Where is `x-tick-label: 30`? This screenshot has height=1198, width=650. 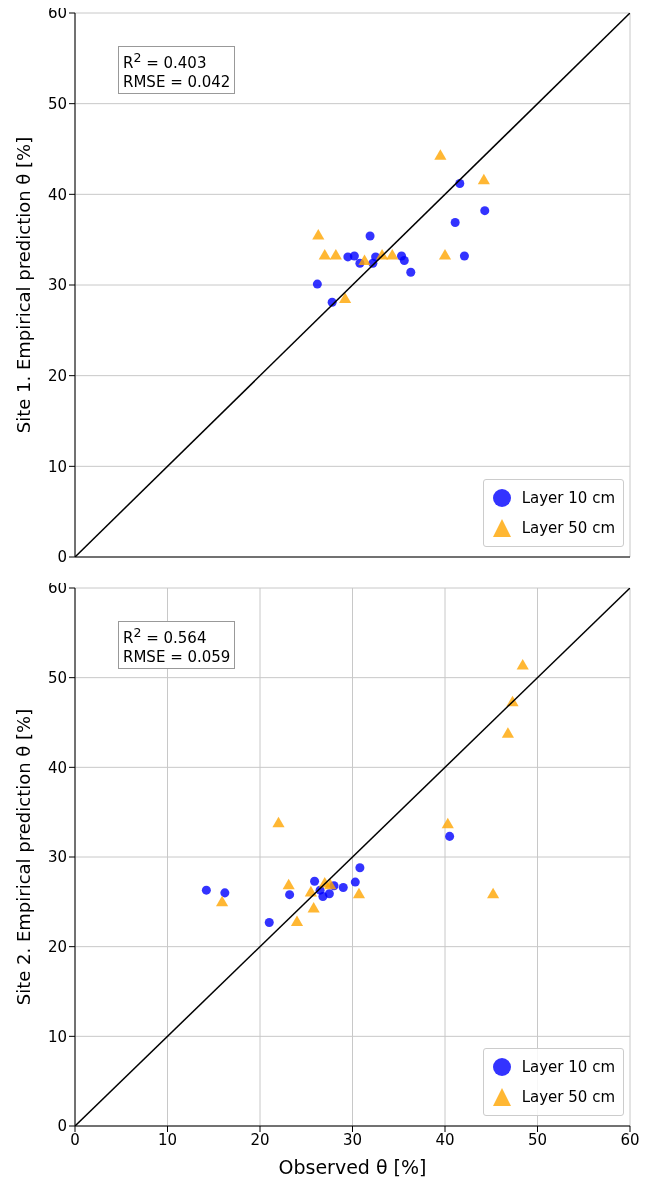
x-tick-label: 30 is located at coordinates (352, 1139).